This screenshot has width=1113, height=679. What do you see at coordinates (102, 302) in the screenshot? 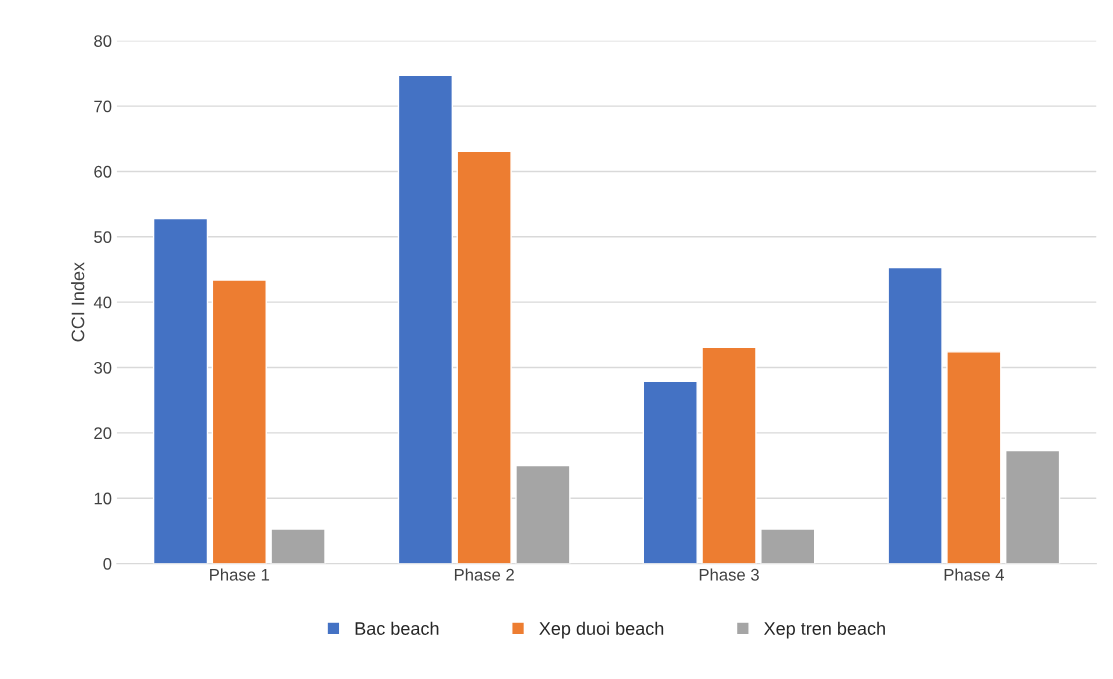
I see `y-tick-label: 40` at bounding box center [102, 302].